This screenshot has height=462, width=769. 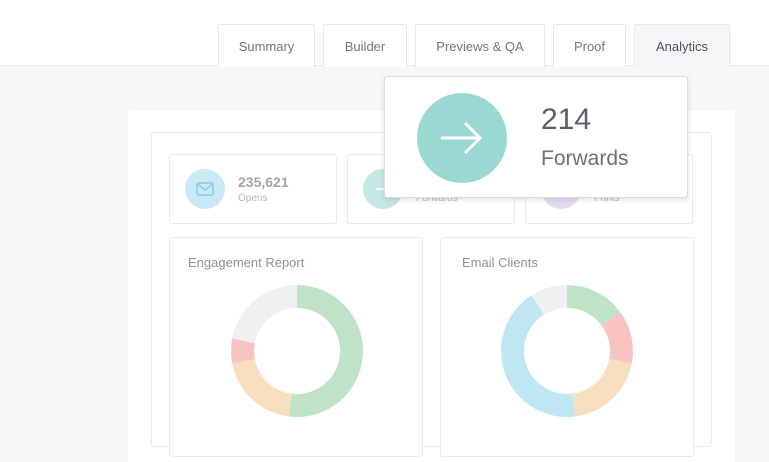 What do you see at coordinates (365, 45) in the screenshot?
I see `tab-builder: Builder` at bounding box center [365, 45].